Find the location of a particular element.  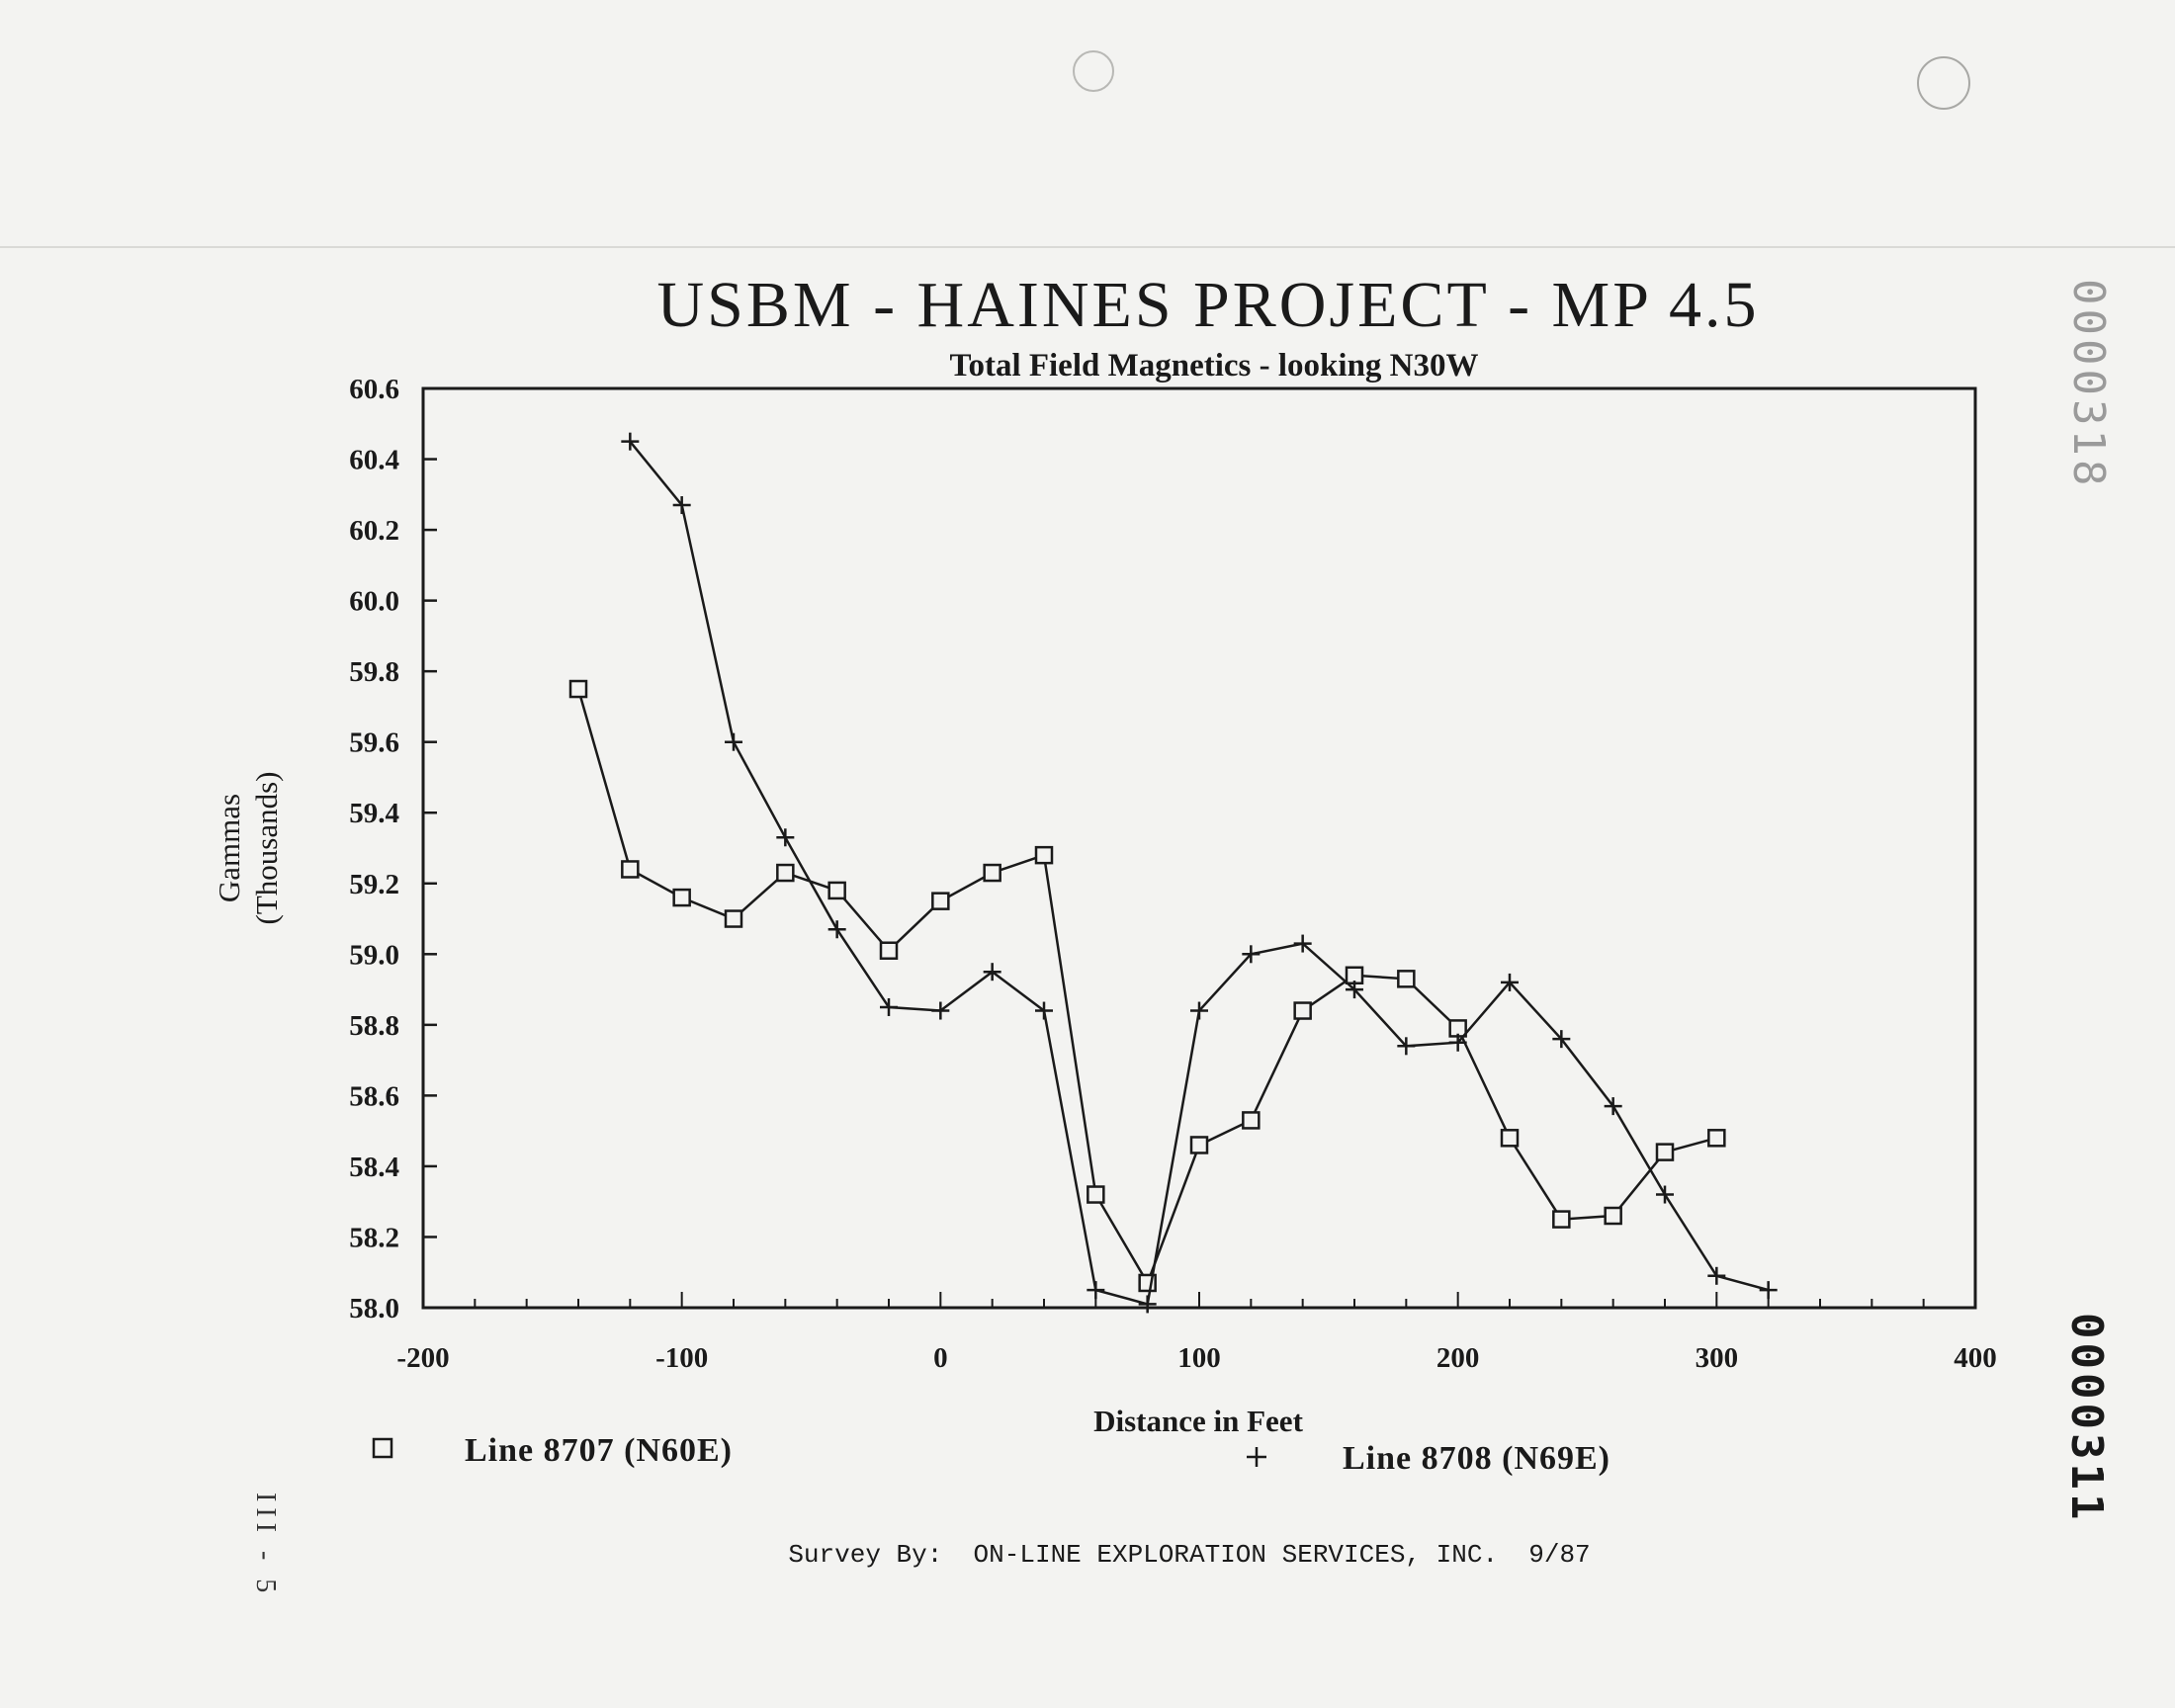

y-tick-label: 58.0 is located at coordinates (374, 1308).